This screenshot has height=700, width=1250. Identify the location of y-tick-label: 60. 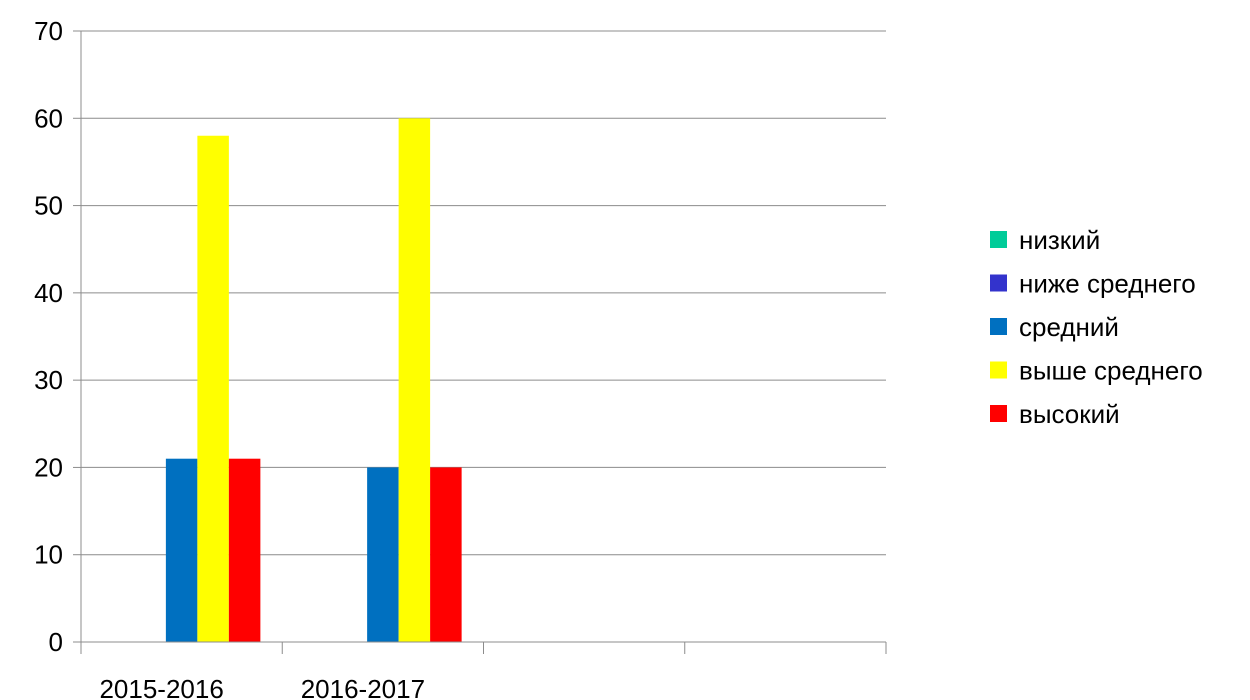
(48, 118).